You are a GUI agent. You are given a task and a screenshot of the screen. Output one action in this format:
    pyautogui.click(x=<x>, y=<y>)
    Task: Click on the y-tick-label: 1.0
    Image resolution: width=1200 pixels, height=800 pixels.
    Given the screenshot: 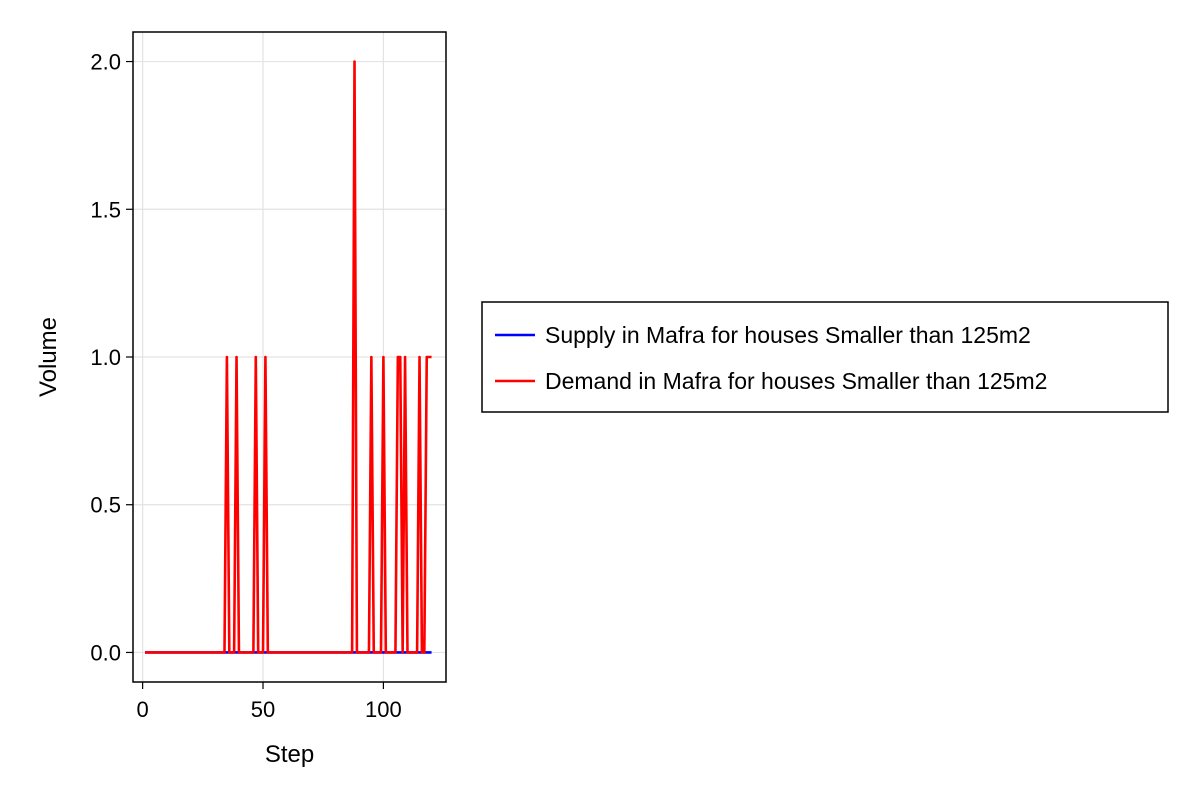 What is the action you would take?
    pyautogui.click(x=105, y=357)
    